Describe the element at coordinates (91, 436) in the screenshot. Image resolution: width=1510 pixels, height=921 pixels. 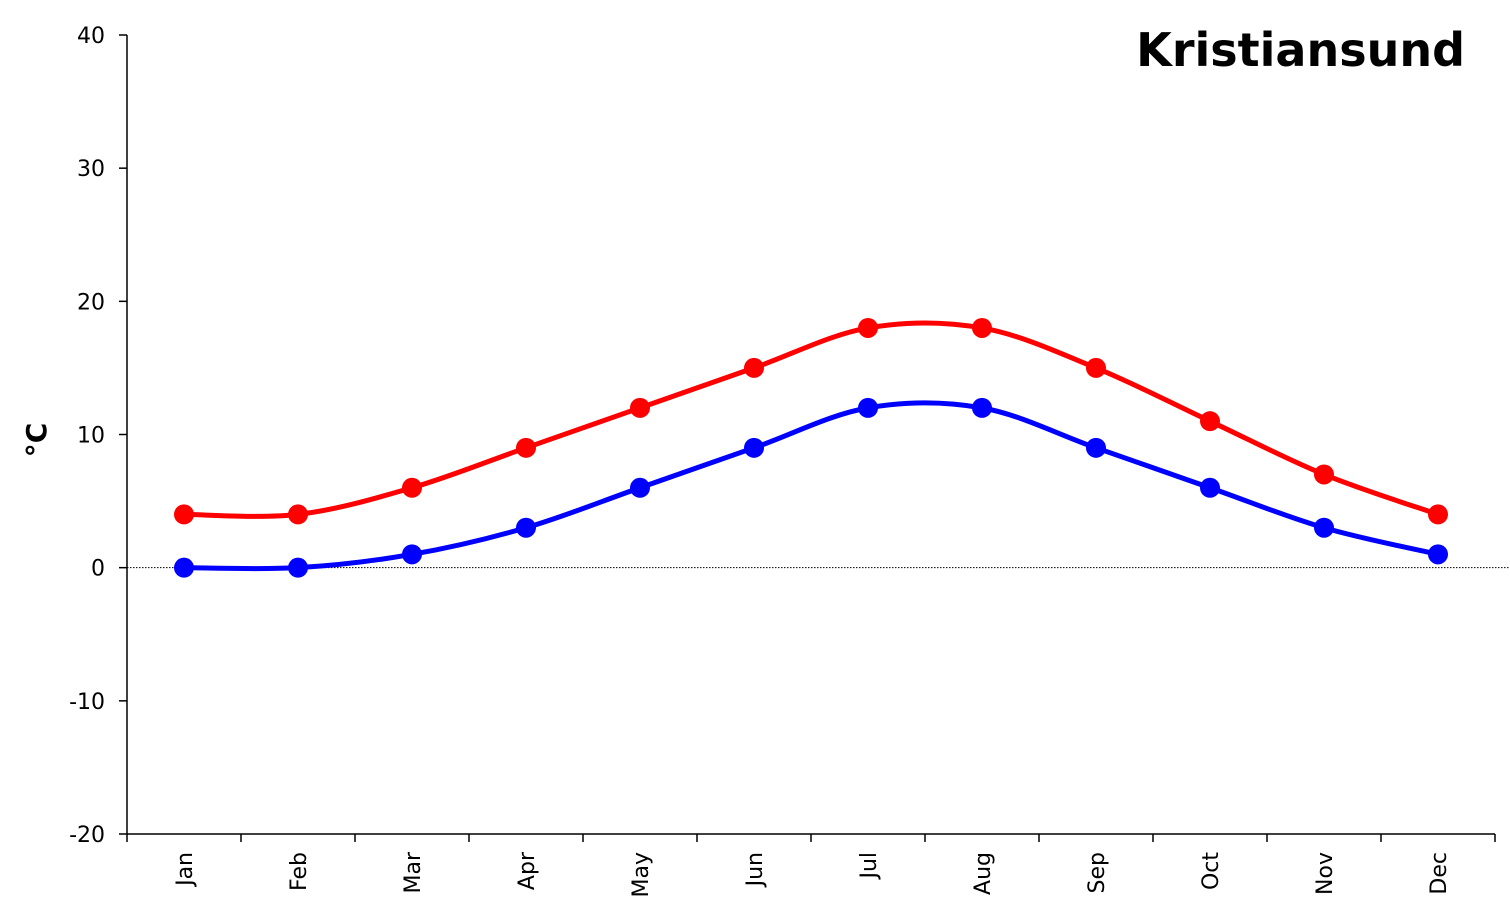
I see `y-tick-label: 10` at that location.